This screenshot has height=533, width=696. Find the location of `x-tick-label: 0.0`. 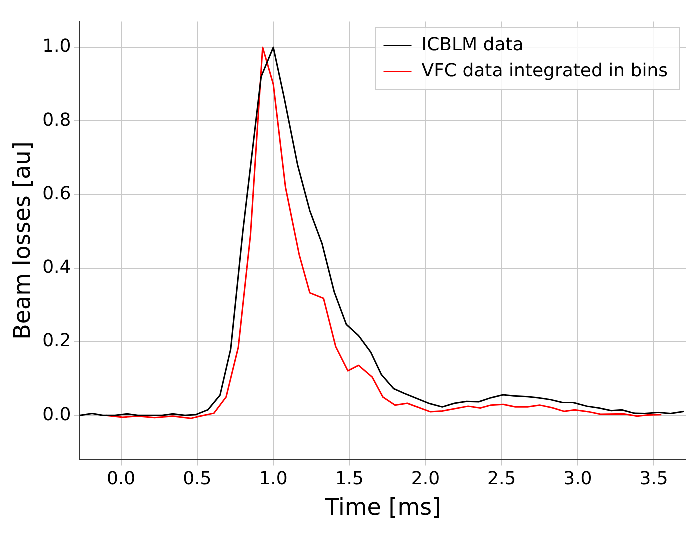

x-tick-label: 0.0 is located at coordinates (121, 479).